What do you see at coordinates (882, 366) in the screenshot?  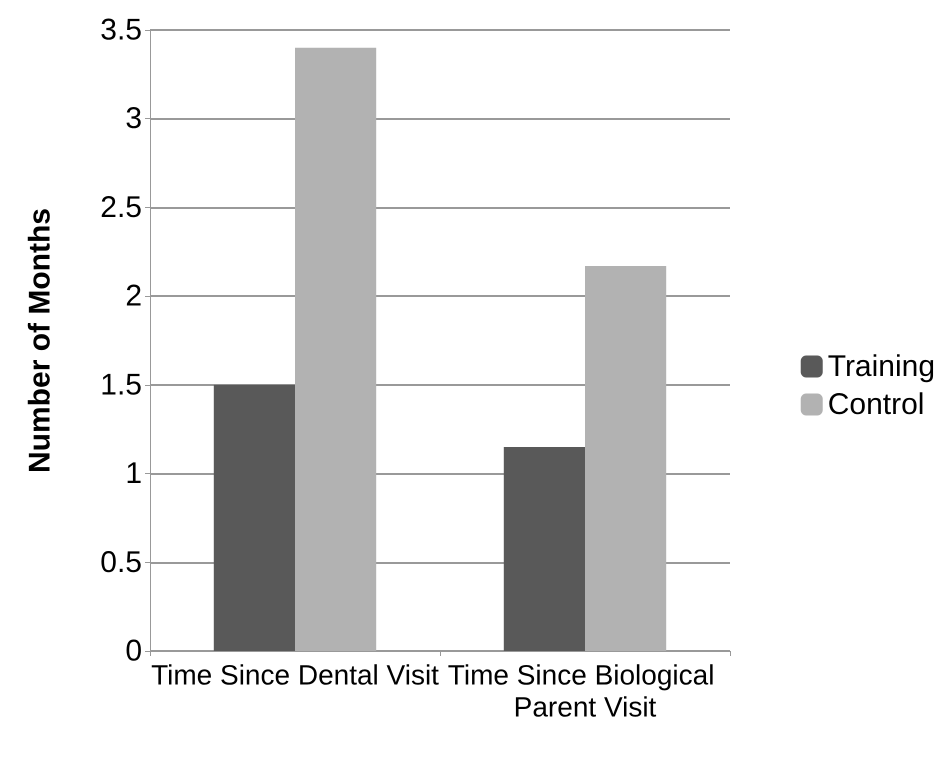 I see `legend-label: Training` at bounding box center [882, 366].